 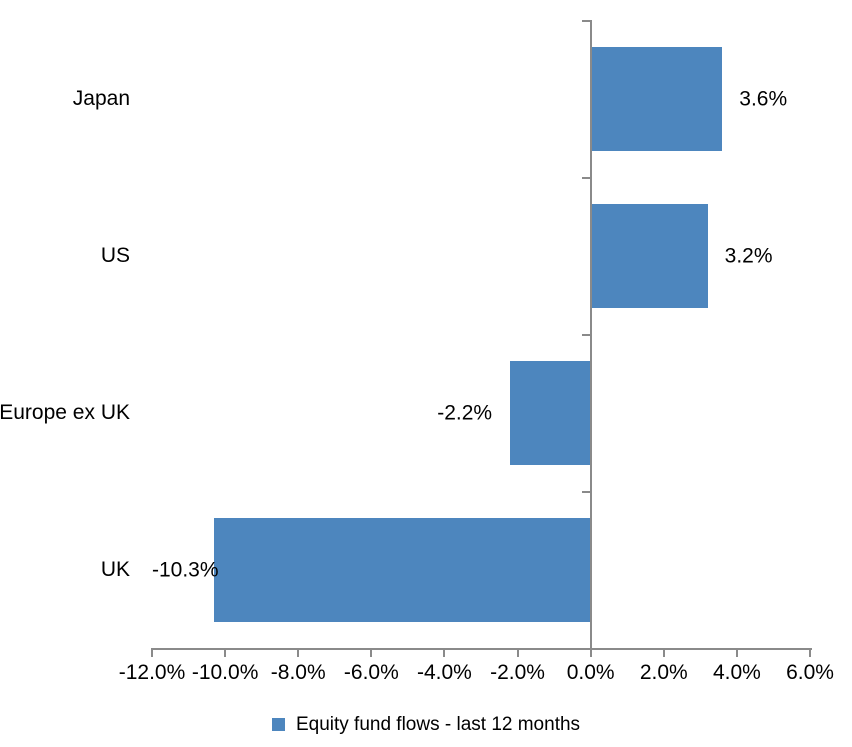 What do you see at coordinates (517, 672) in the screenshot?
I see `x-tick-label: -2.0%` at bounding box center [517, 672].